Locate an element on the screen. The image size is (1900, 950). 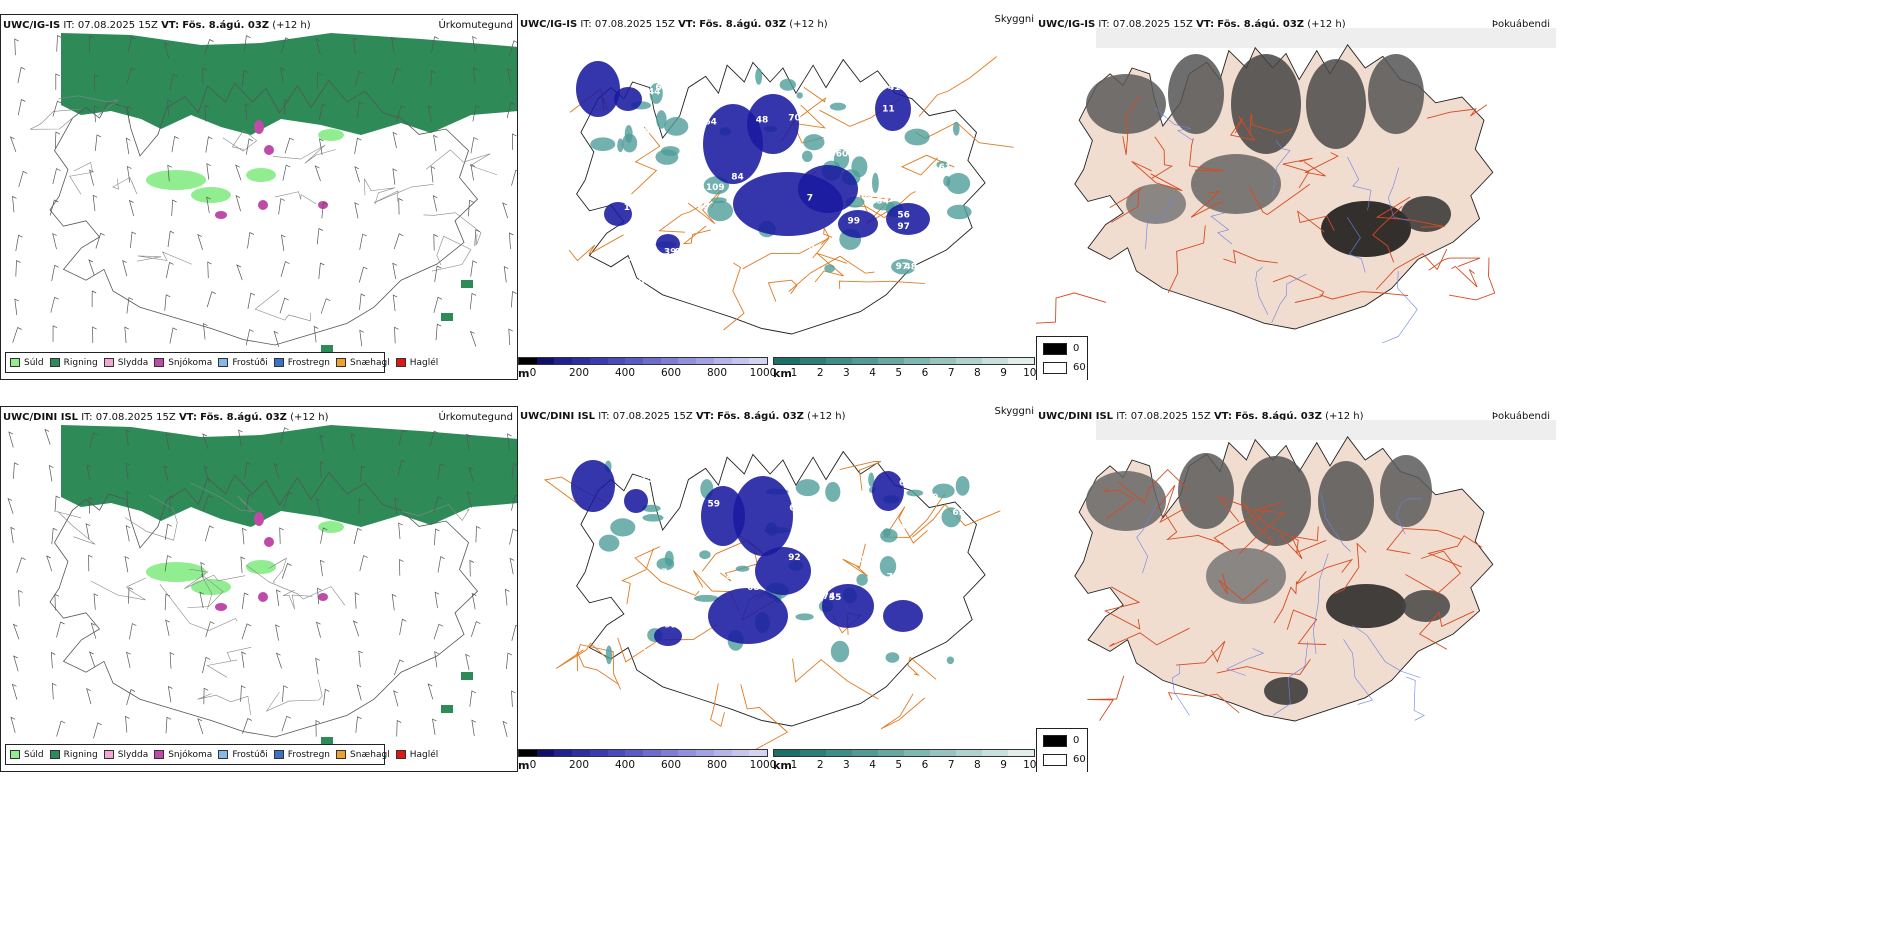
precip-legend-label: Snjókoma is located at coordinates (190, 754).